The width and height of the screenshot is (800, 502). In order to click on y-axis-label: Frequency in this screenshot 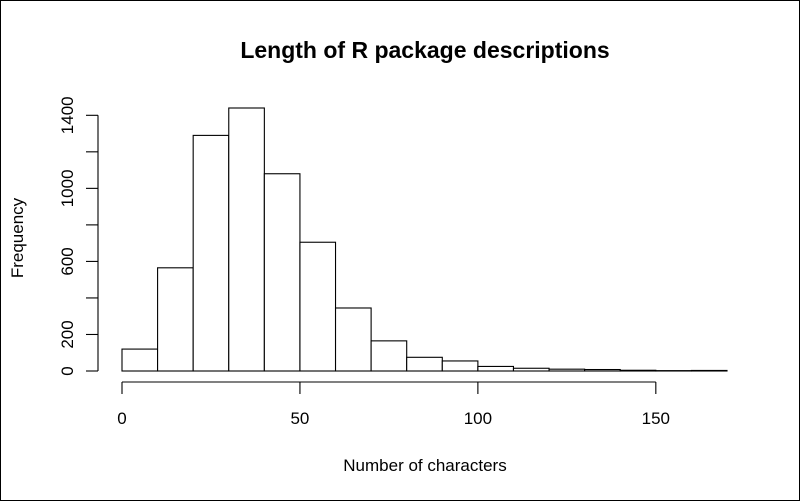, I will do `click(17, 237)`.